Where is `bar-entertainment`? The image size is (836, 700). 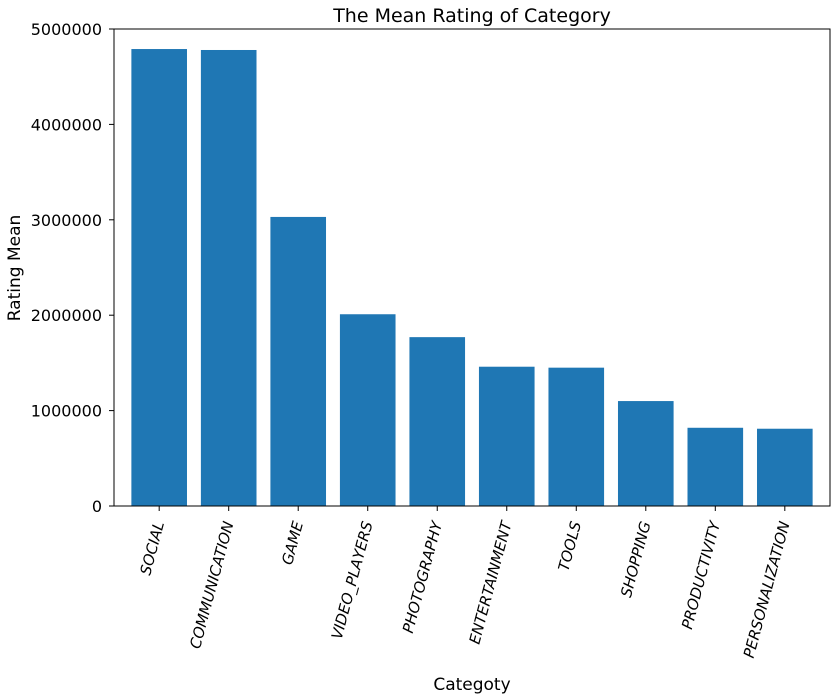
bar-entertainment is located at coordinates (506, 436).